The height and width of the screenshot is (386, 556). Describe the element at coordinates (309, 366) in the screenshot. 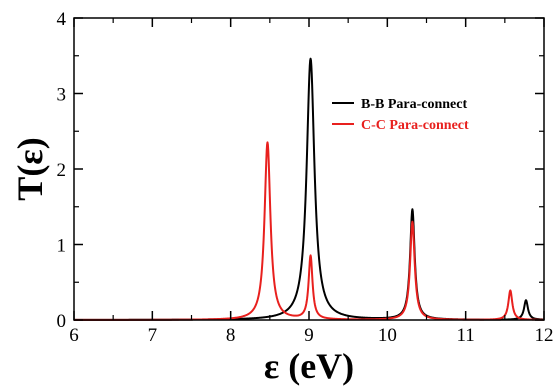

I see `x-axis-label: ε (eV)` at that location.